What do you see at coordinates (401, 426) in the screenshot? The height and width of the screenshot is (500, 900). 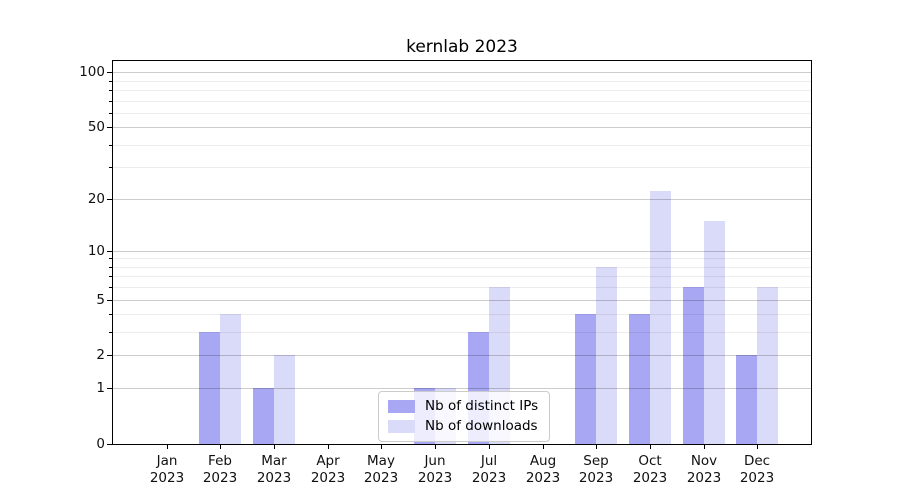 I see `legend-swatch-downloads` at bounding box center [401, 426].